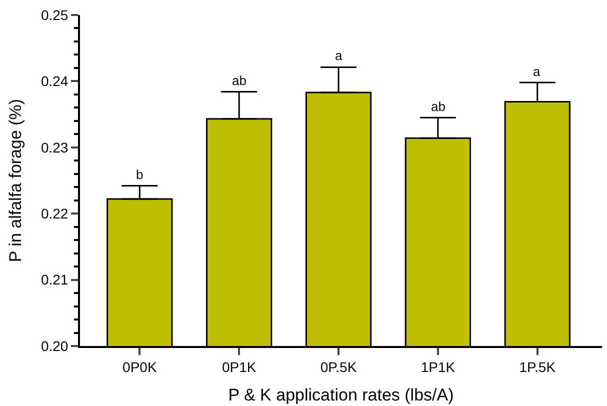 The height and width of the screenshot is (406, 607). What do you see at coordinates (239, 366) in the screenshot?
I see `x-tick-label: 0P1K` at bounding box center [239, 366].